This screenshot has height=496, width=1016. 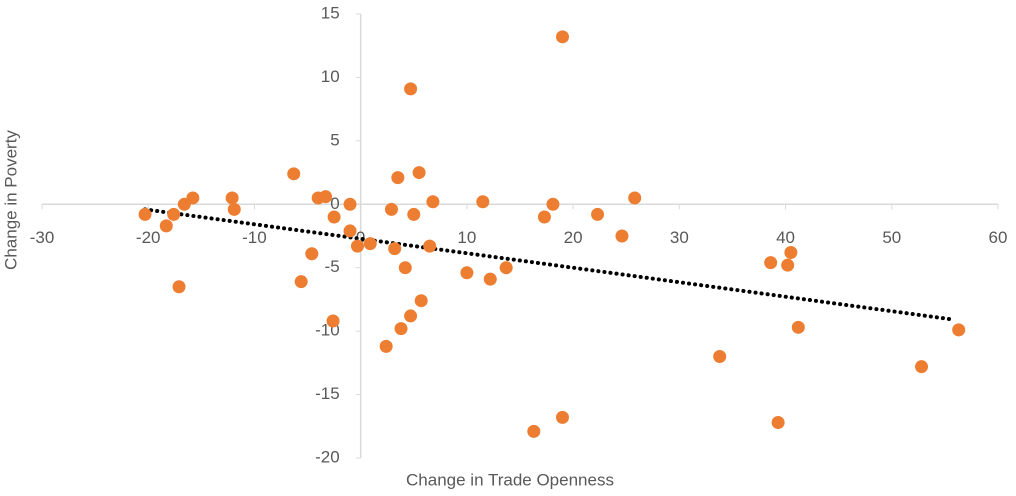 What do you see at coordinates (998, 237) in the screenshot?
I see `x-tick-label: 60` at bounding box center [998, 237].